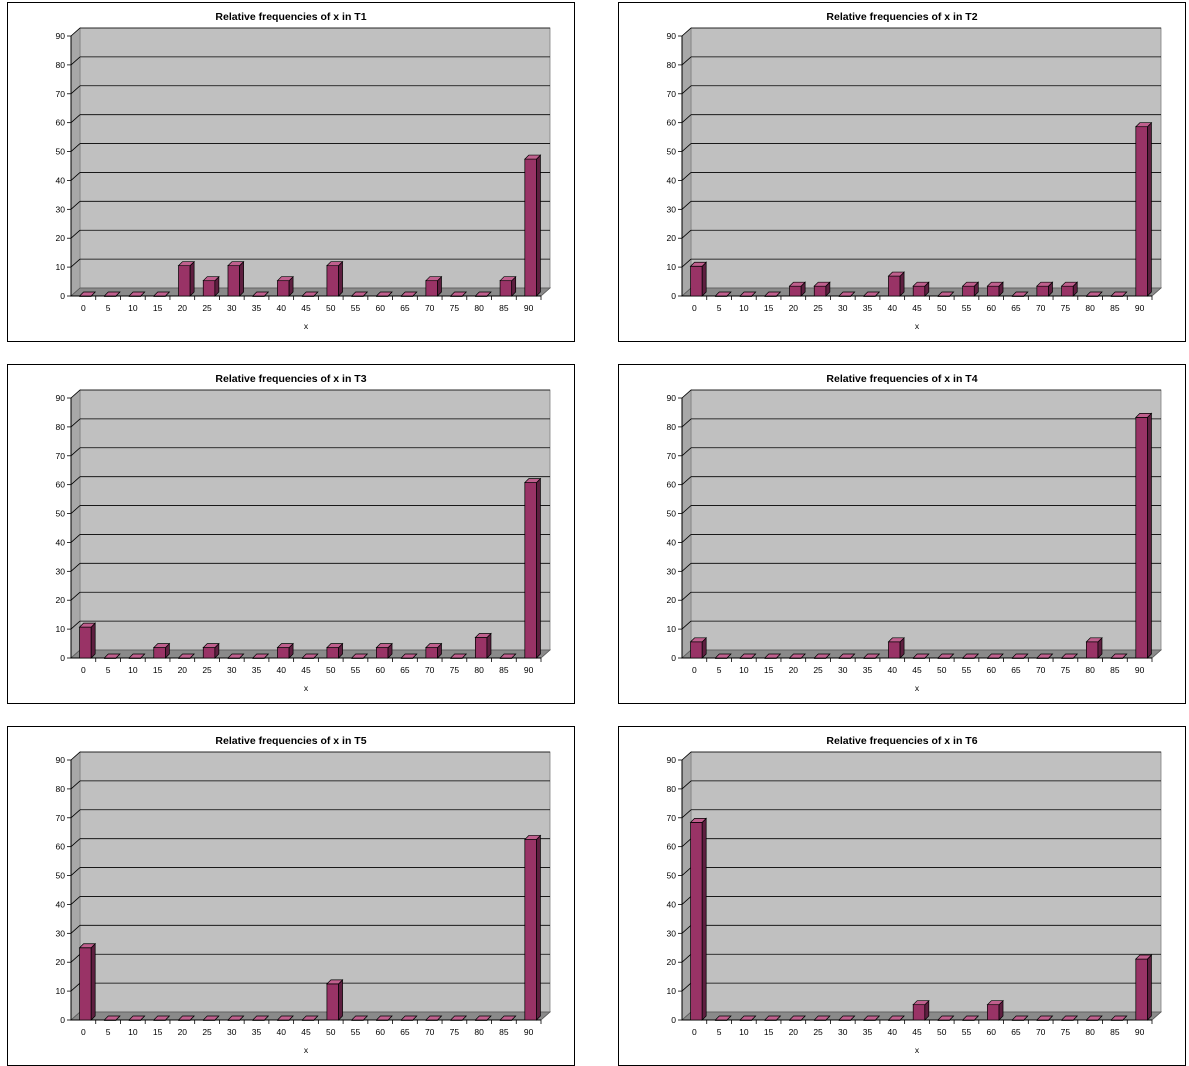 This screenshot has height=1066, width=1189. I want to click on side-wall, so click(686, 886).